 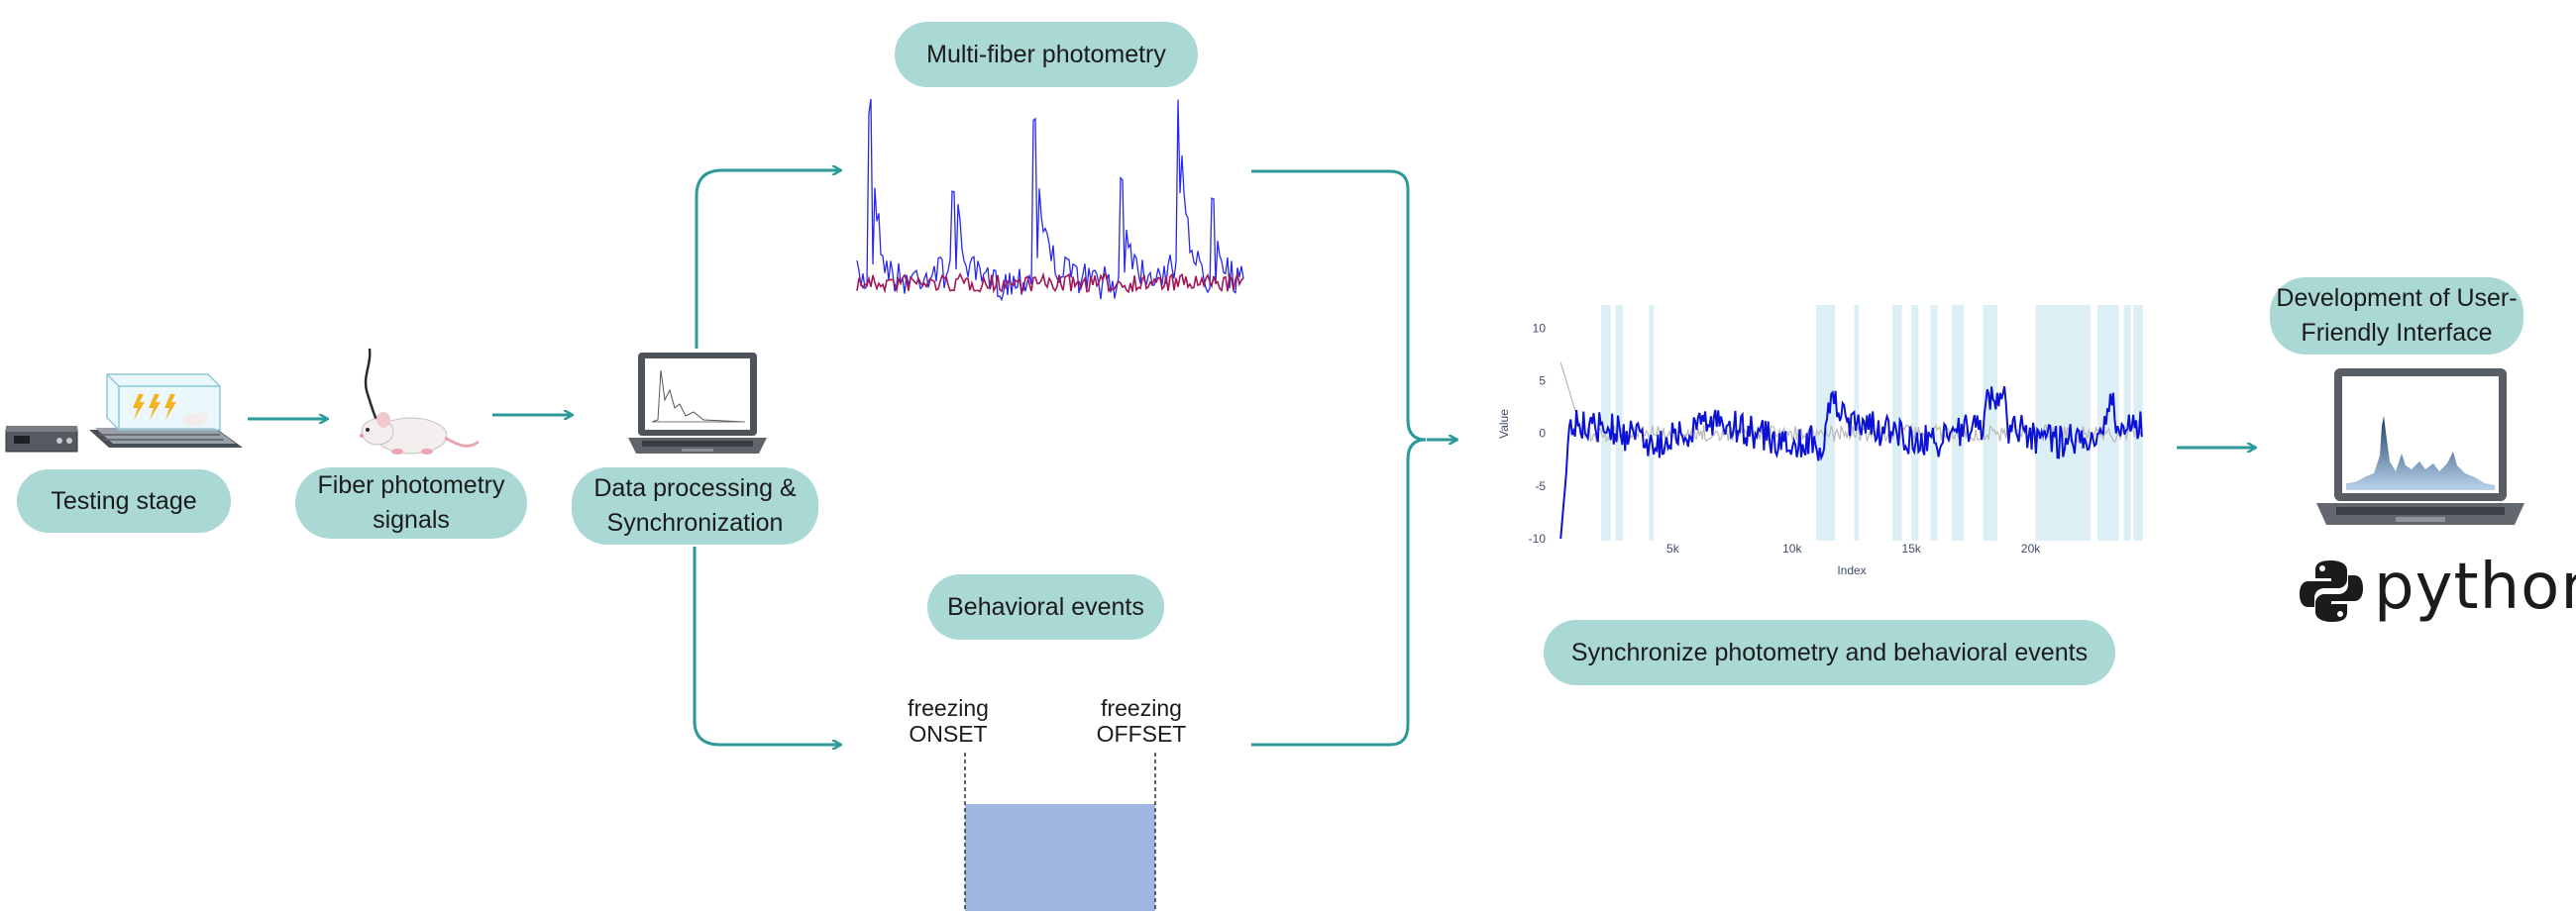 What do you see at coordinates (1339, 458) in the screenshot?
I see `merge-bracket` at bounding box center [1339, 458].